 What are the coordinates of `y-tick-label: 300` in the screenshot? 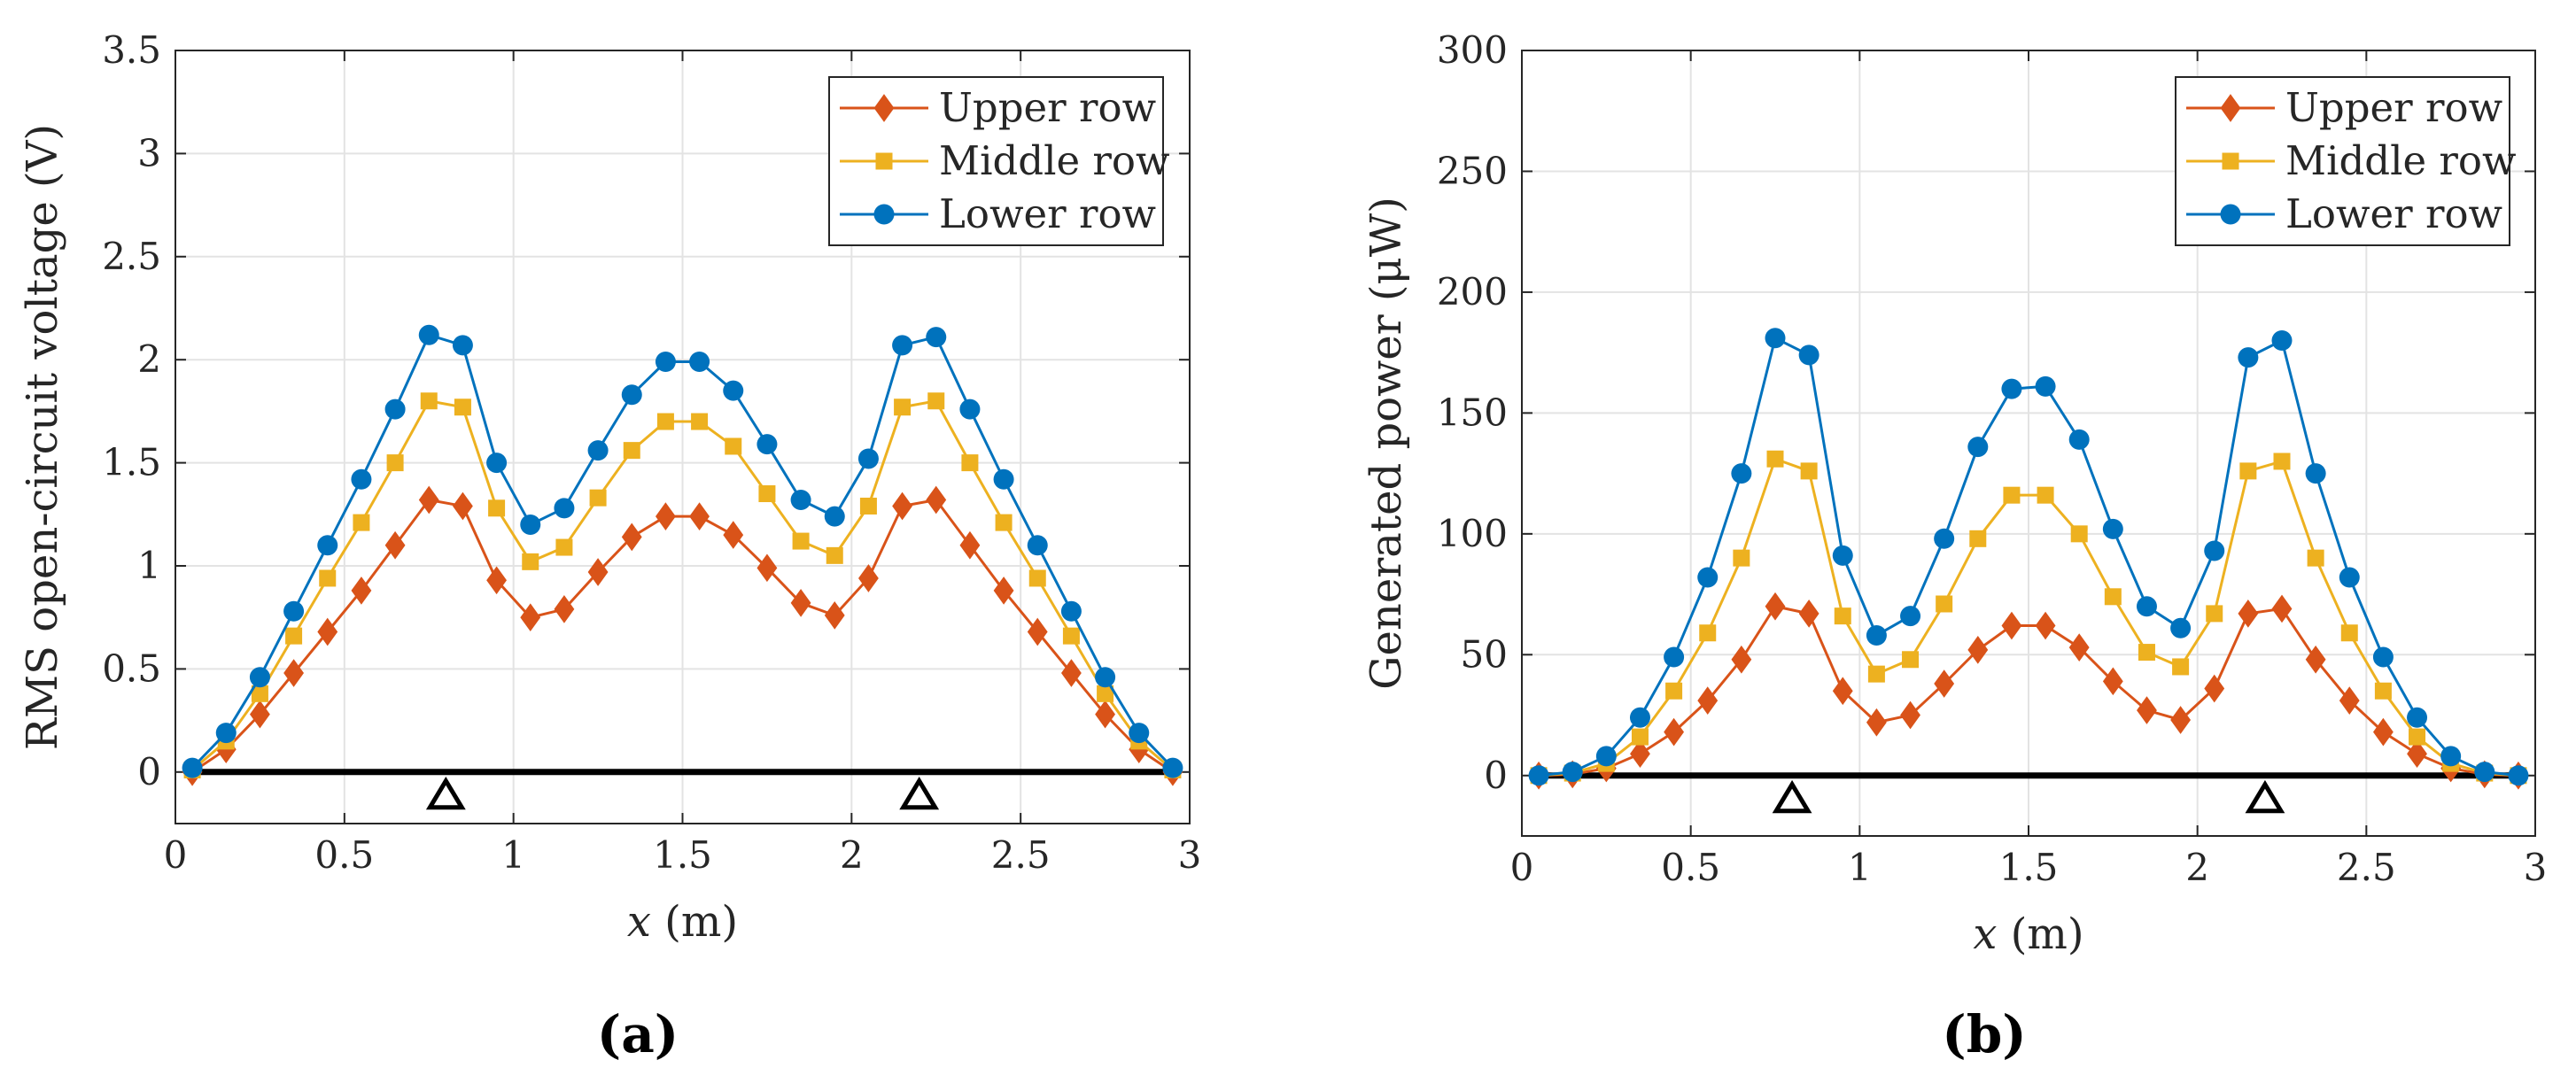 It's located at (1472, 50).